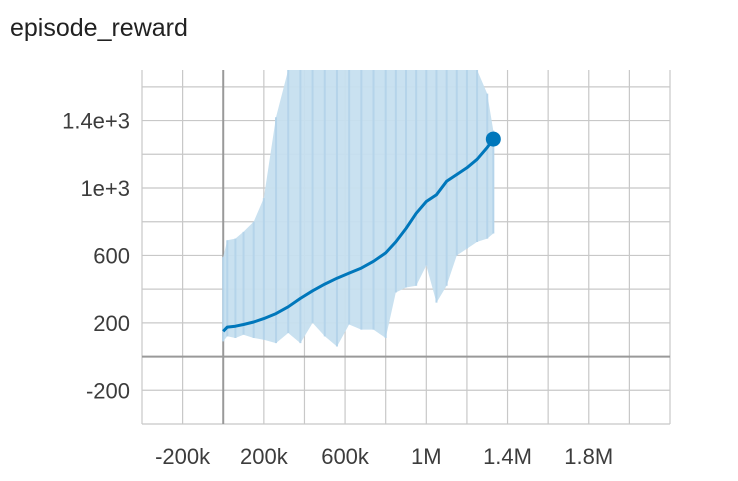 The height and width of the screenshot is (481, 738). What do you see at coordinates (99, 28) in the screenshot?
I see `chart-title: episode_reward` at bounding box center [99, 28].